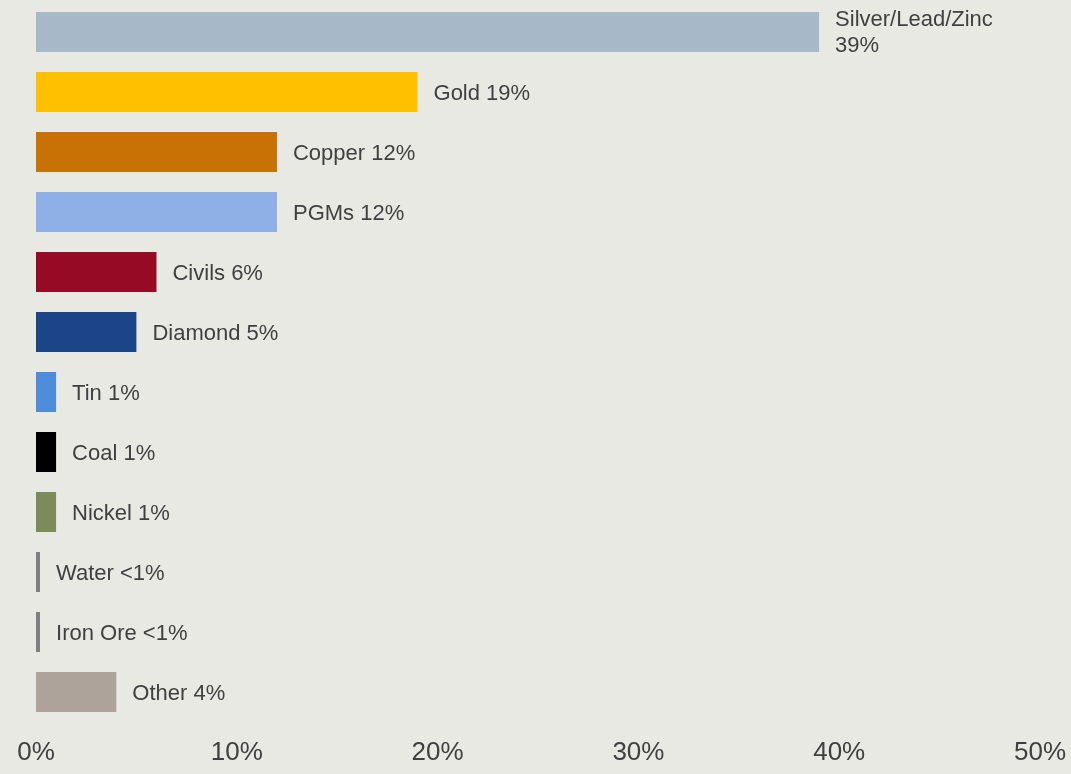 This screenshot has width=1071, height=774. What do you see at coordinates (482, 92) in the screenshot?
I see `category-label: Gold 19%` at bounding box center [482, 92].